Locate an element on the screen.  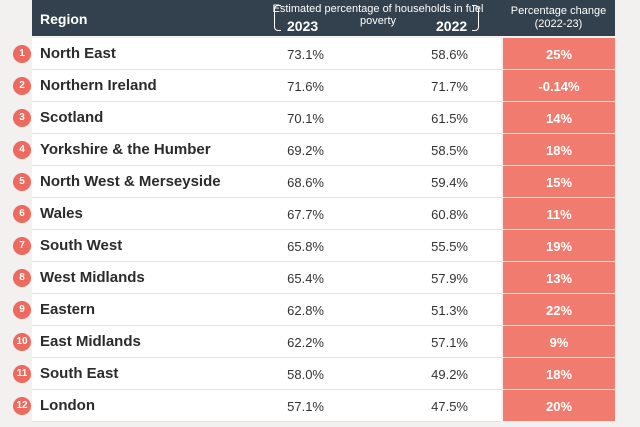
value-2022: 55.5% is located at coordinates (449, 246).